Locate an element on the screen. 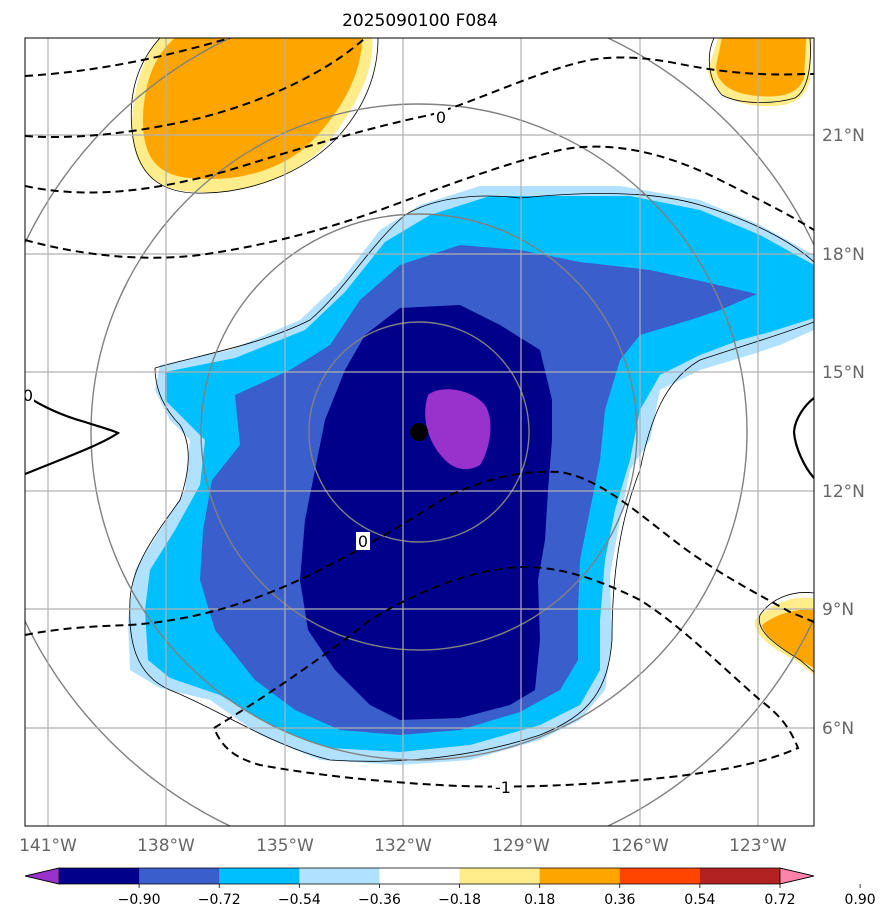  latitude-labels: 21°N 18°N 15°N 12°N 9°N 6°N is located at coordinates (843, 432).